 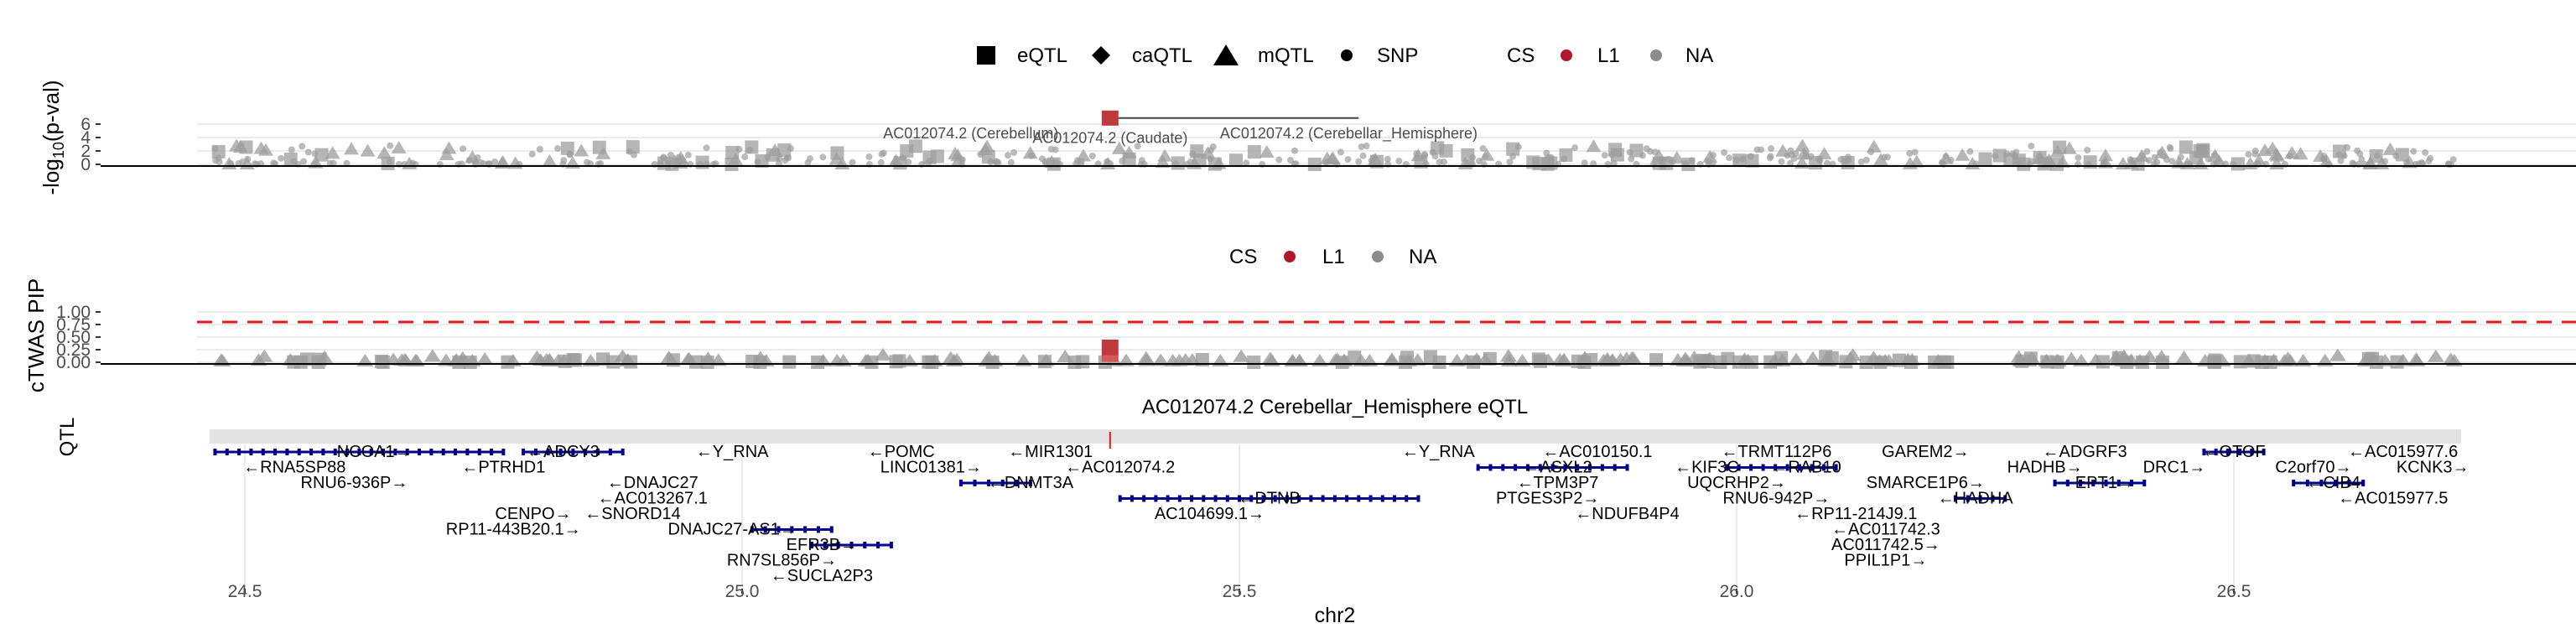 What do you see at coordinates (2085, 452) in the screenshot?
I see `gene-label: ←ADGRF3` at bounding box center [2085, 452].